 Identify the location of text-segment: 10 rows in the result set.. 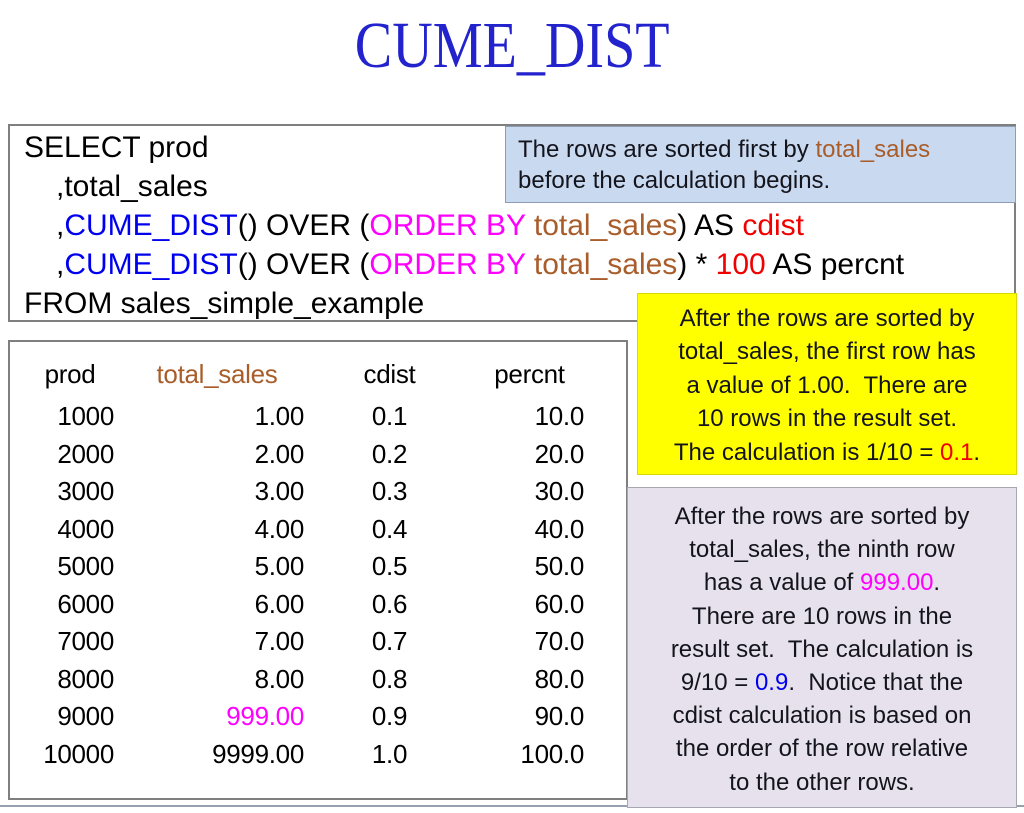
(827, 419).